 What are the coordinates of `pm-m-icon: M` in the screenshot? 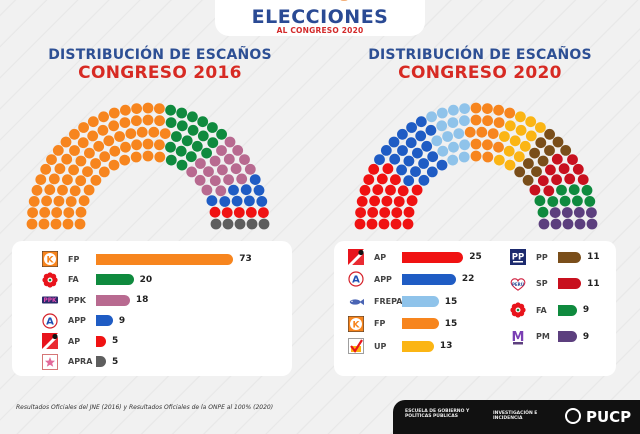 It's located at (518, 337).